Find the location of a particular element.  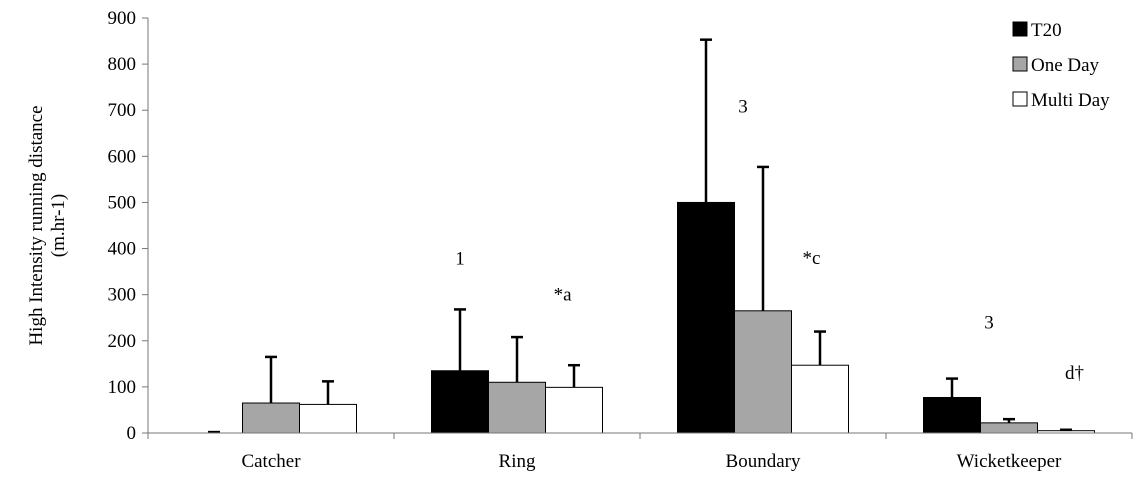

annotation-label: *a is located at coordinates (563, 295).